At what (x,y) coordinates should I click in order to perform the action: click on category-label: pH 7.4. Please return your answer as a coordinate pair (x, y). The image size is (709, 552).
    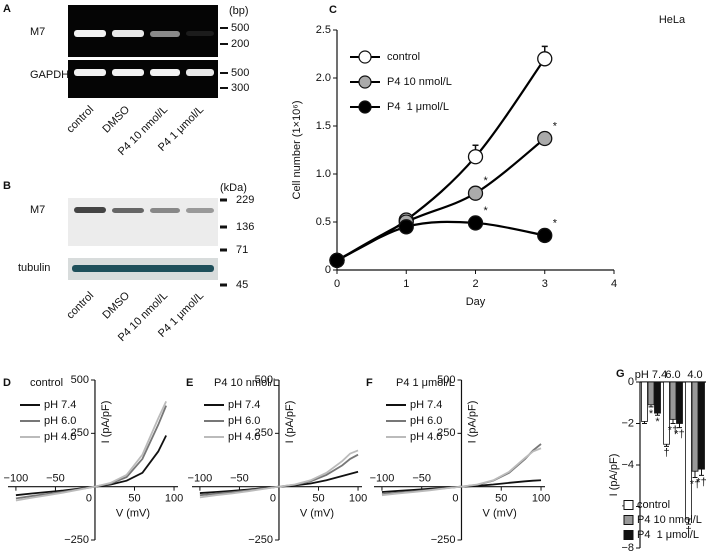
    Looking at the image, I should click on (651, 375).